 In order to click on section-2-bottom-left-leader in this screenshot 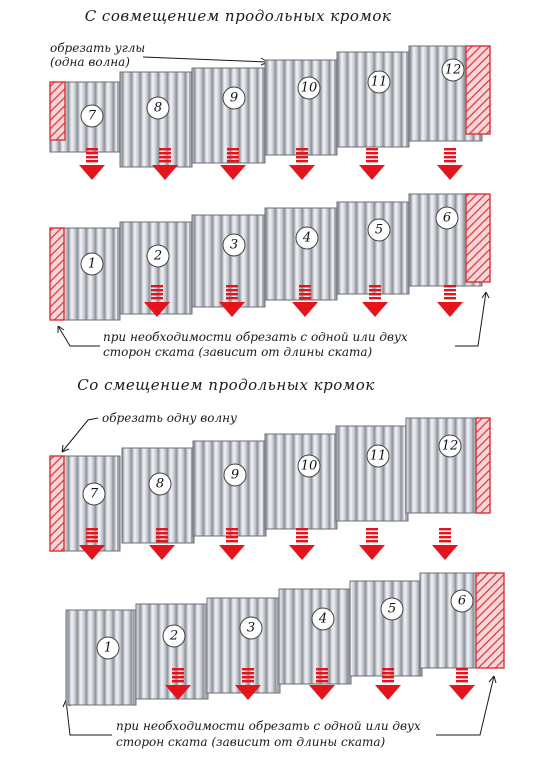, I will do `click(88, 717)`.